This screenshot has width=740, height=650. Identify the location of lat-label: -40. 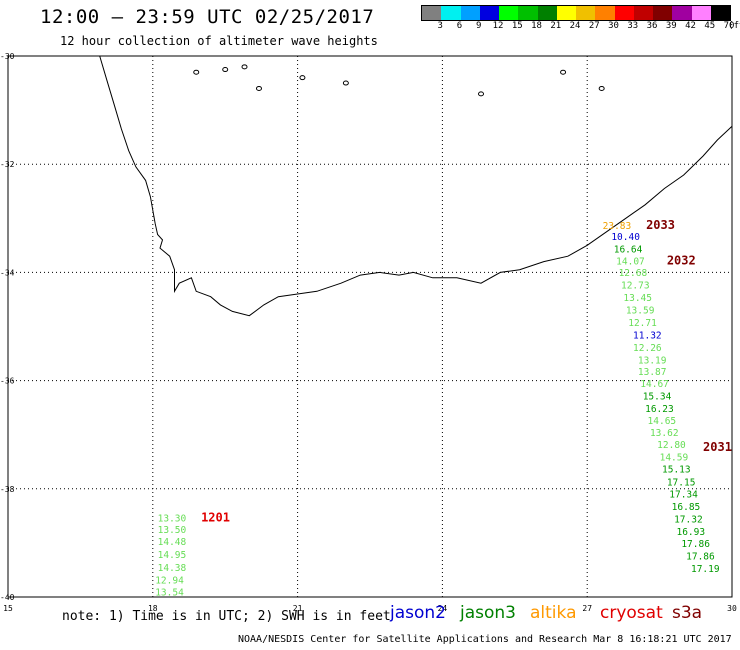
(7, 597).